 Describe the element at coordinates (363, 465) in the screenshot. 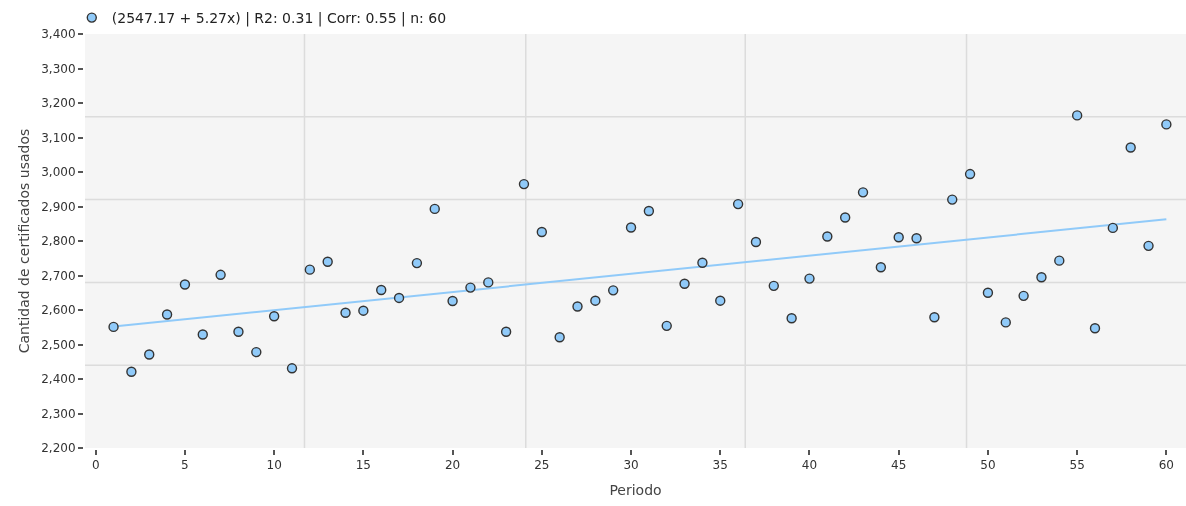

I see `x-tick-label: 15` at that location.